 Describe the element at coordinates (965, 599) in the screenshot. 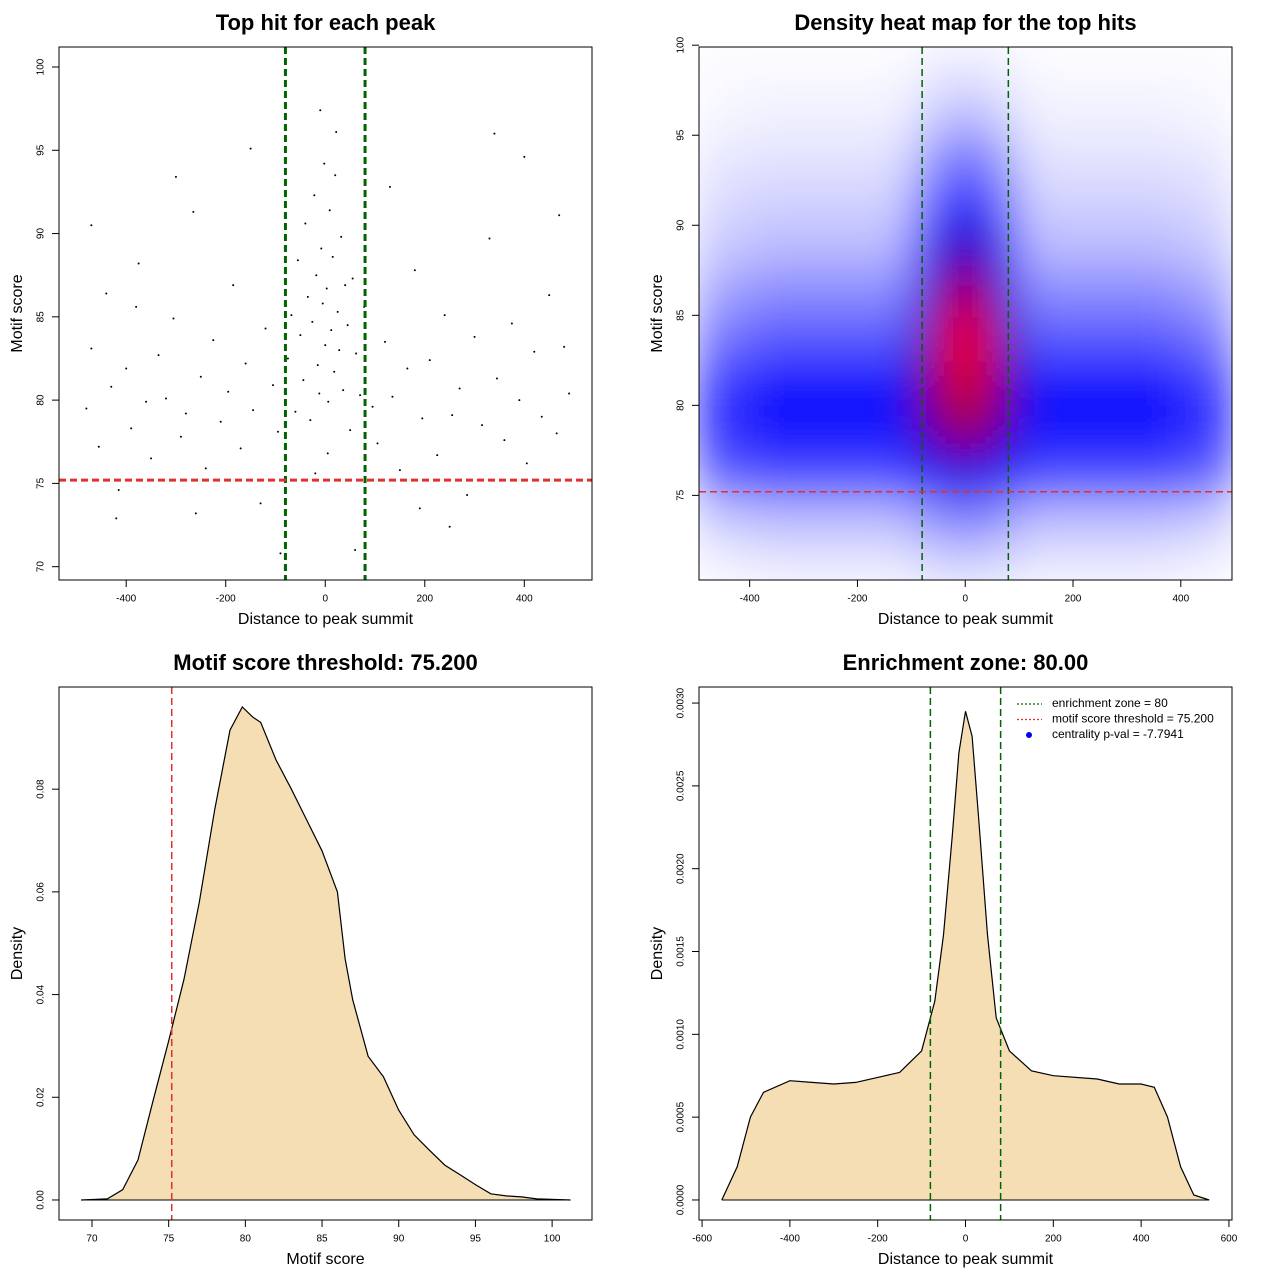

I see `x-tick-label: 0` at that location.